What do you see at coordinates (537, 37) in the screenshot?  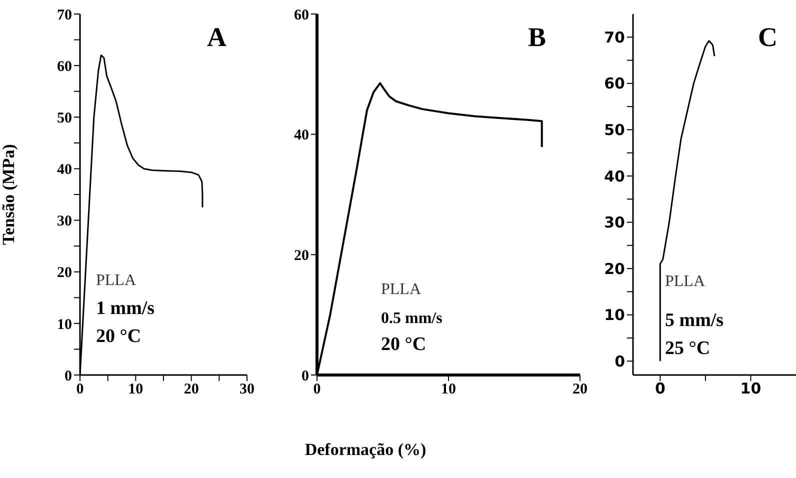 I see `chart-title: B` at bounding box center [537, 37].